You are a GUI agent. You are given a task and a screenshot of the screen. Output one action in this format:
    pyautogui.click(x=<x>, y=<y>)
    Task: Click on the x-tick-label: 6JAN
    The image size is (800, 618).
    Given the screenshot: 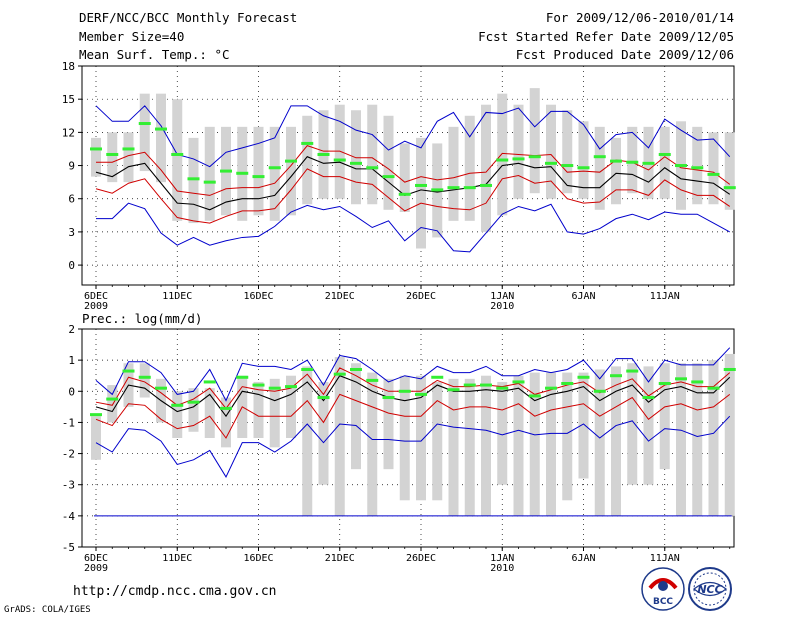 What is the action you would take?
    pyautogui.click(x=583, y=296)
    